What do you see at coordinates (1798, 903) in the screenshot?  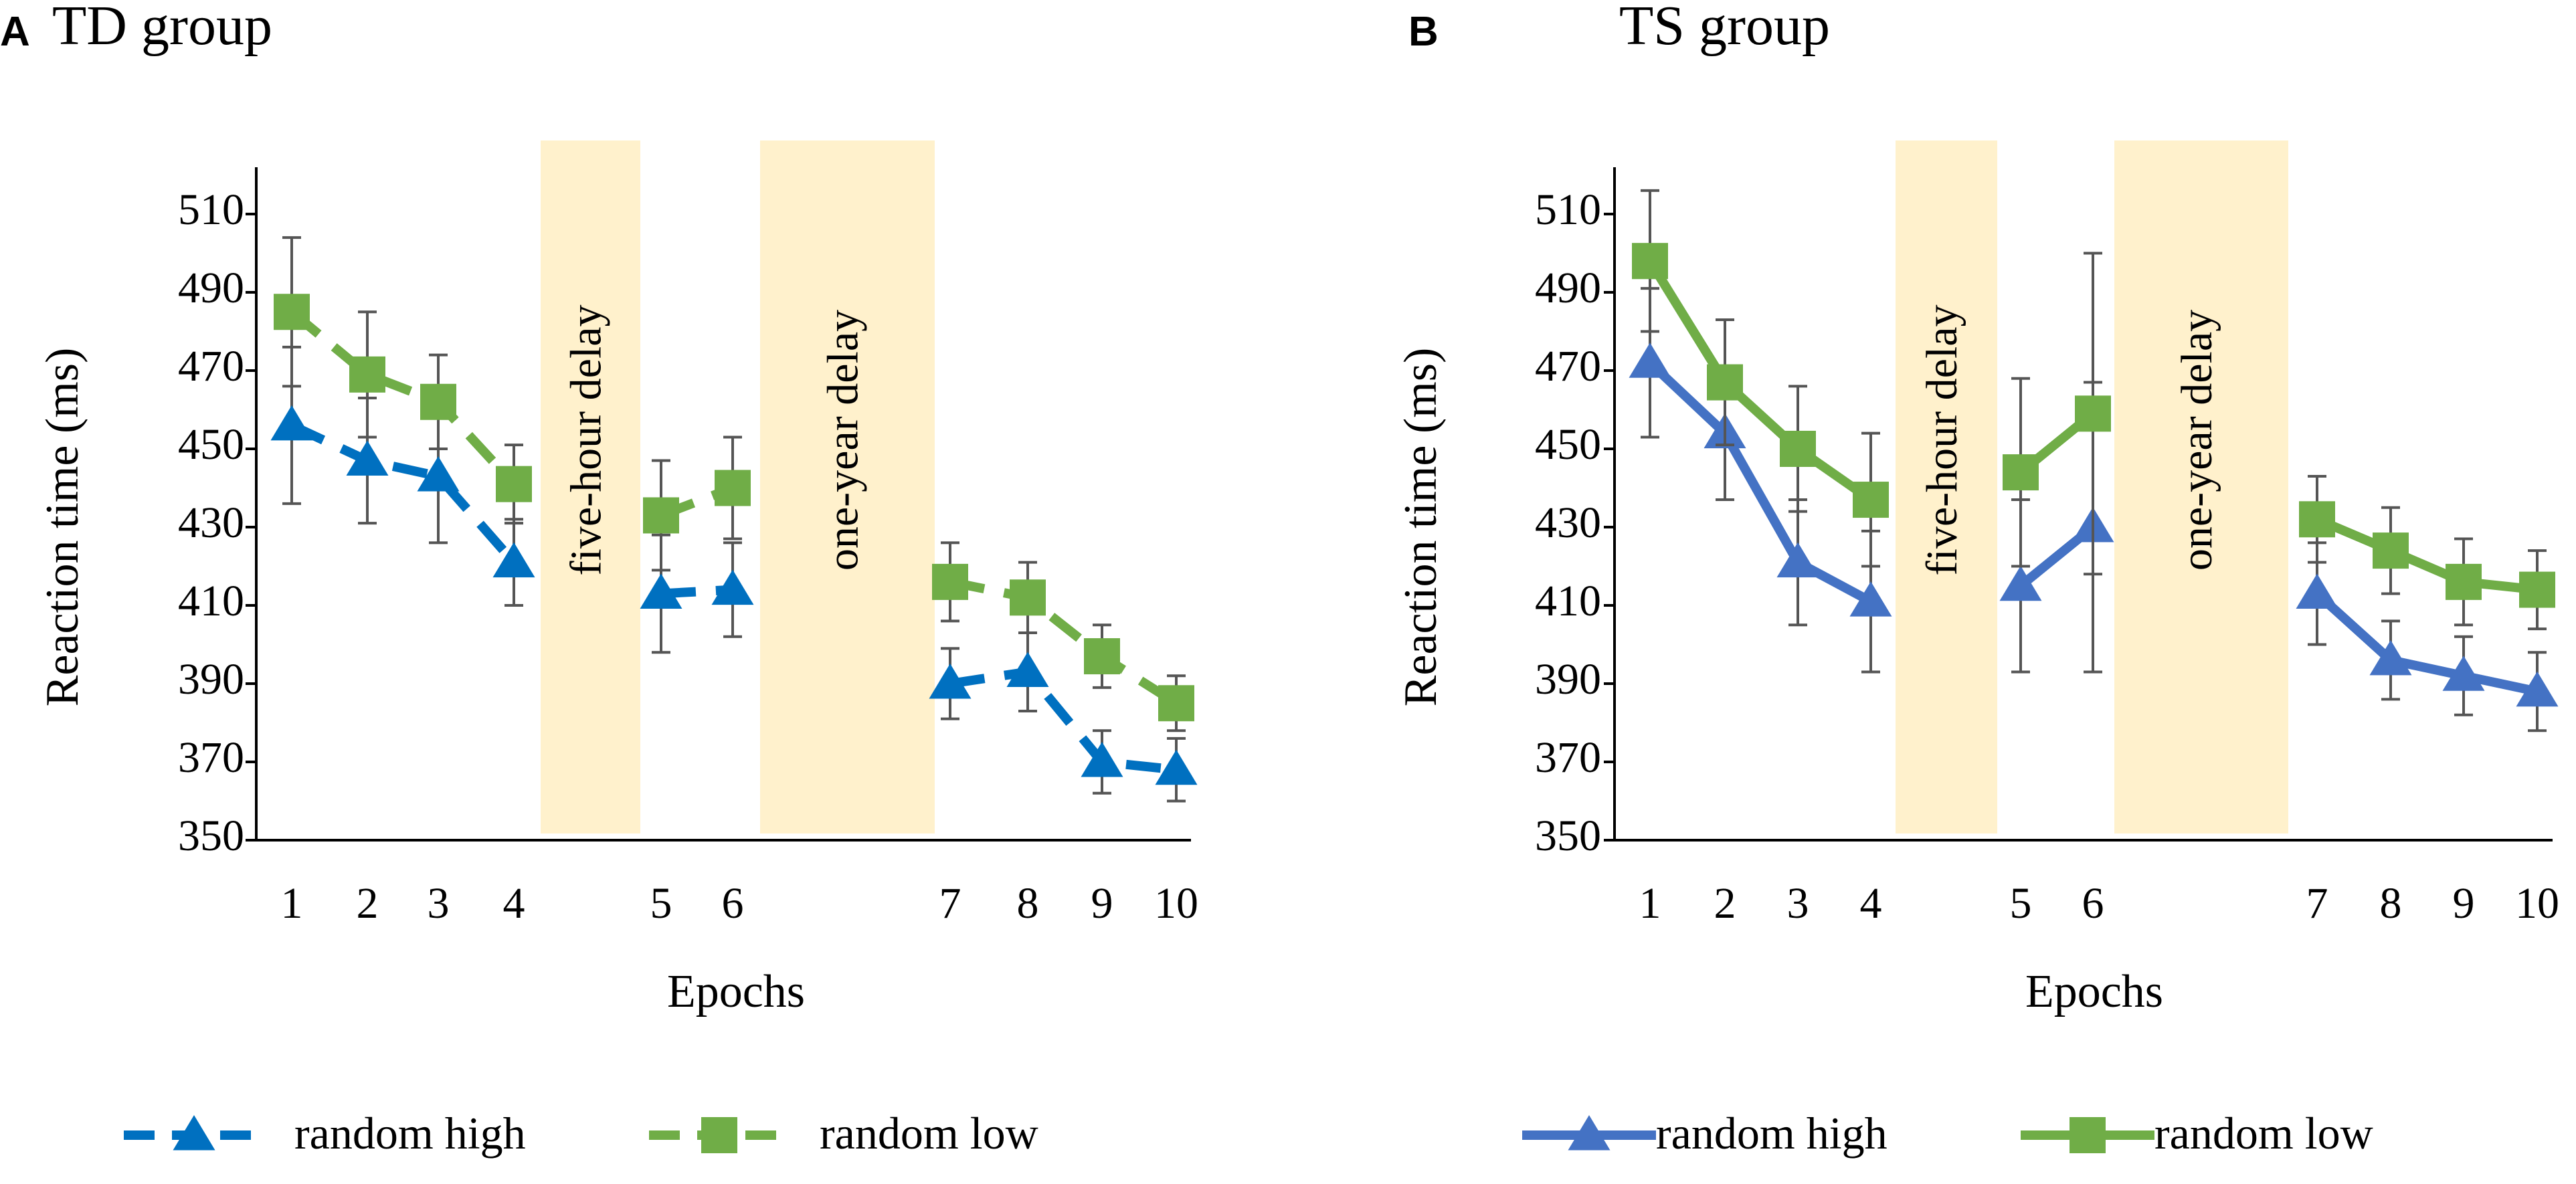 I see `x-tick-label: 3` at bounding box center [1798, 903].